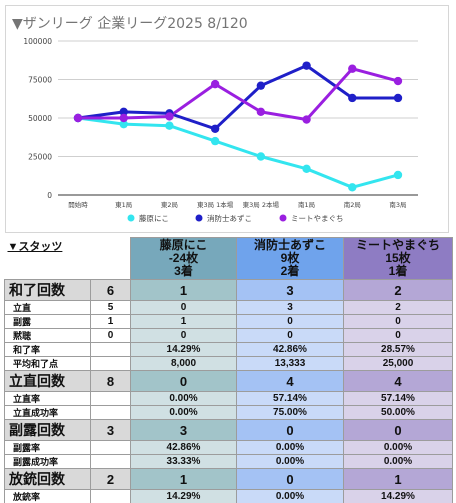 The image size is (456, 503). What do you see at coordinates (290, 381) in the screenshot?
I see `section-value: 4` at bounding box center [290, 381].